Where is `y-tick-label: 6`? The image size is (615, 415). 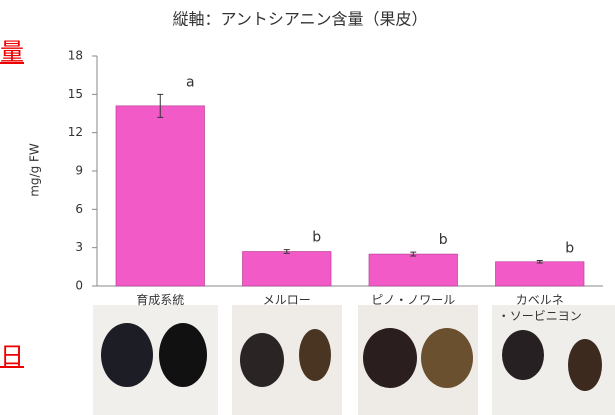 y-tick-label: 6 is located at coordinates (79, 209).